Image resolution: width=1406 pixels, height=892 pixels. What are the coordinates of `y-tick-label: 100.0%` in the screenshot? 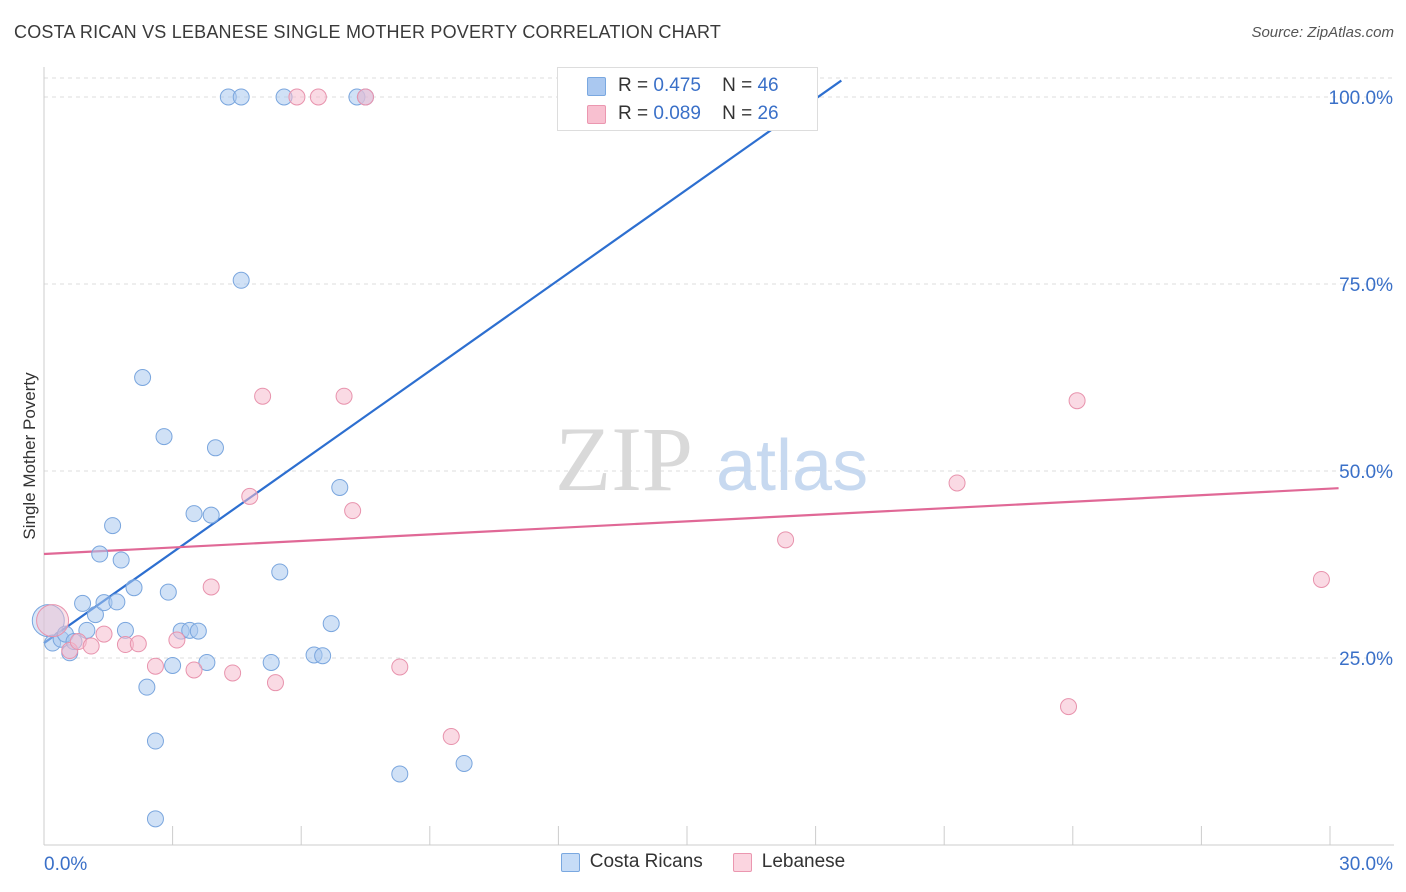 It's located at (1361, 98).